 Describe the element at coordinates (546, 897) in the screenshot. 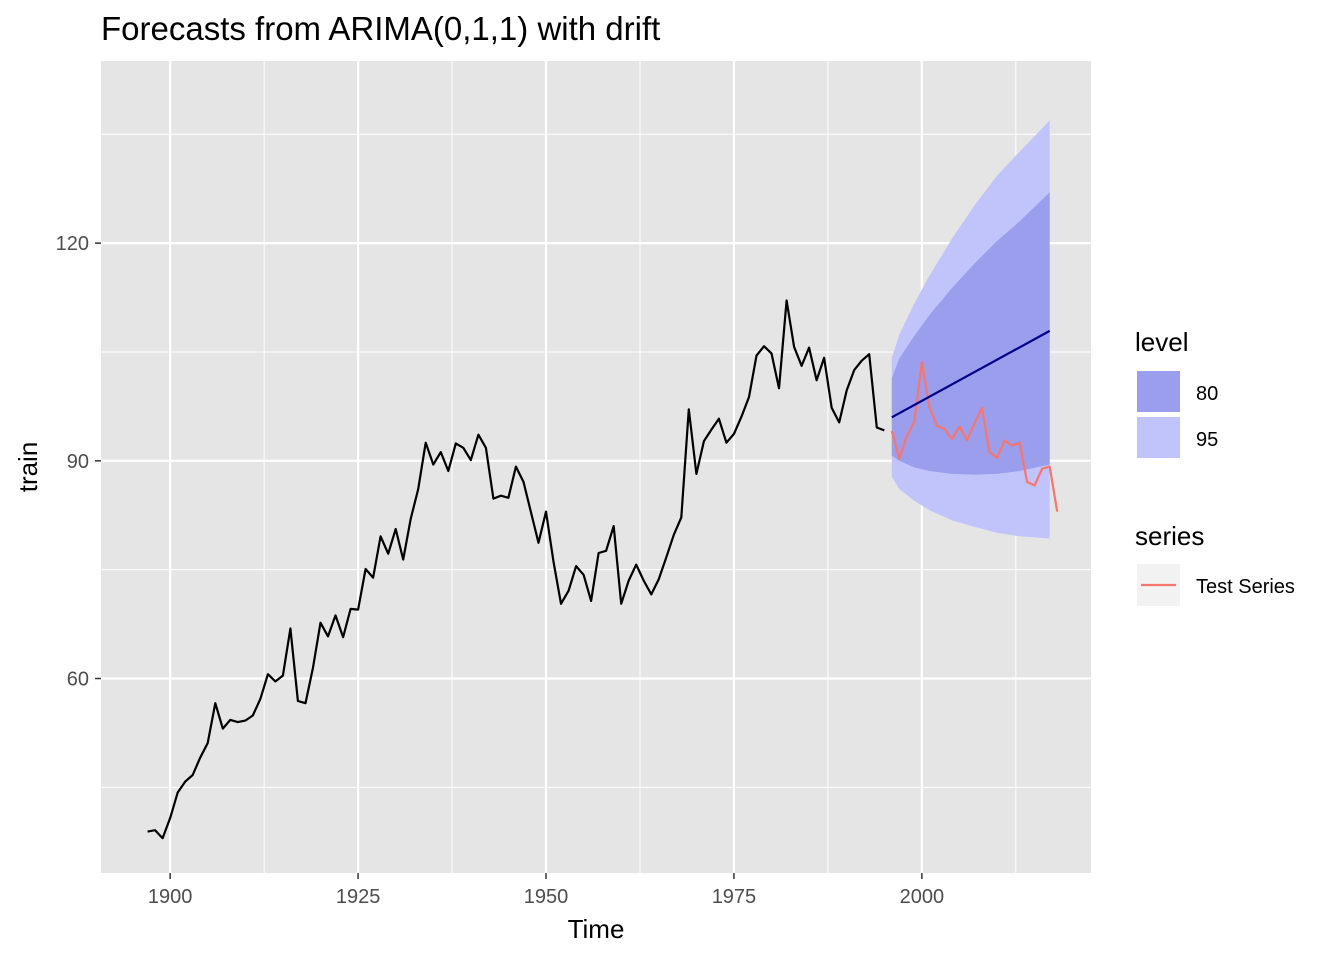

I see `x-tick-label: 1950` at that location.